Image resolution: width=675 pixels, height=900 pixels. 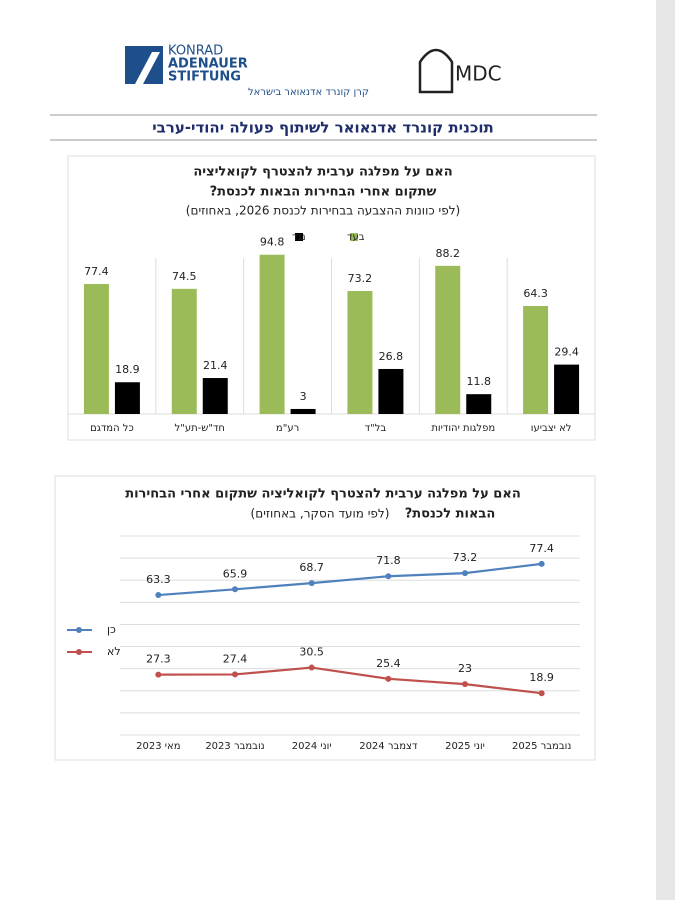 What do you see at coordinates (158, 746) in the screenshot?
I see `x-tick-label: מאי 2023` at bounding box center [158, 746].